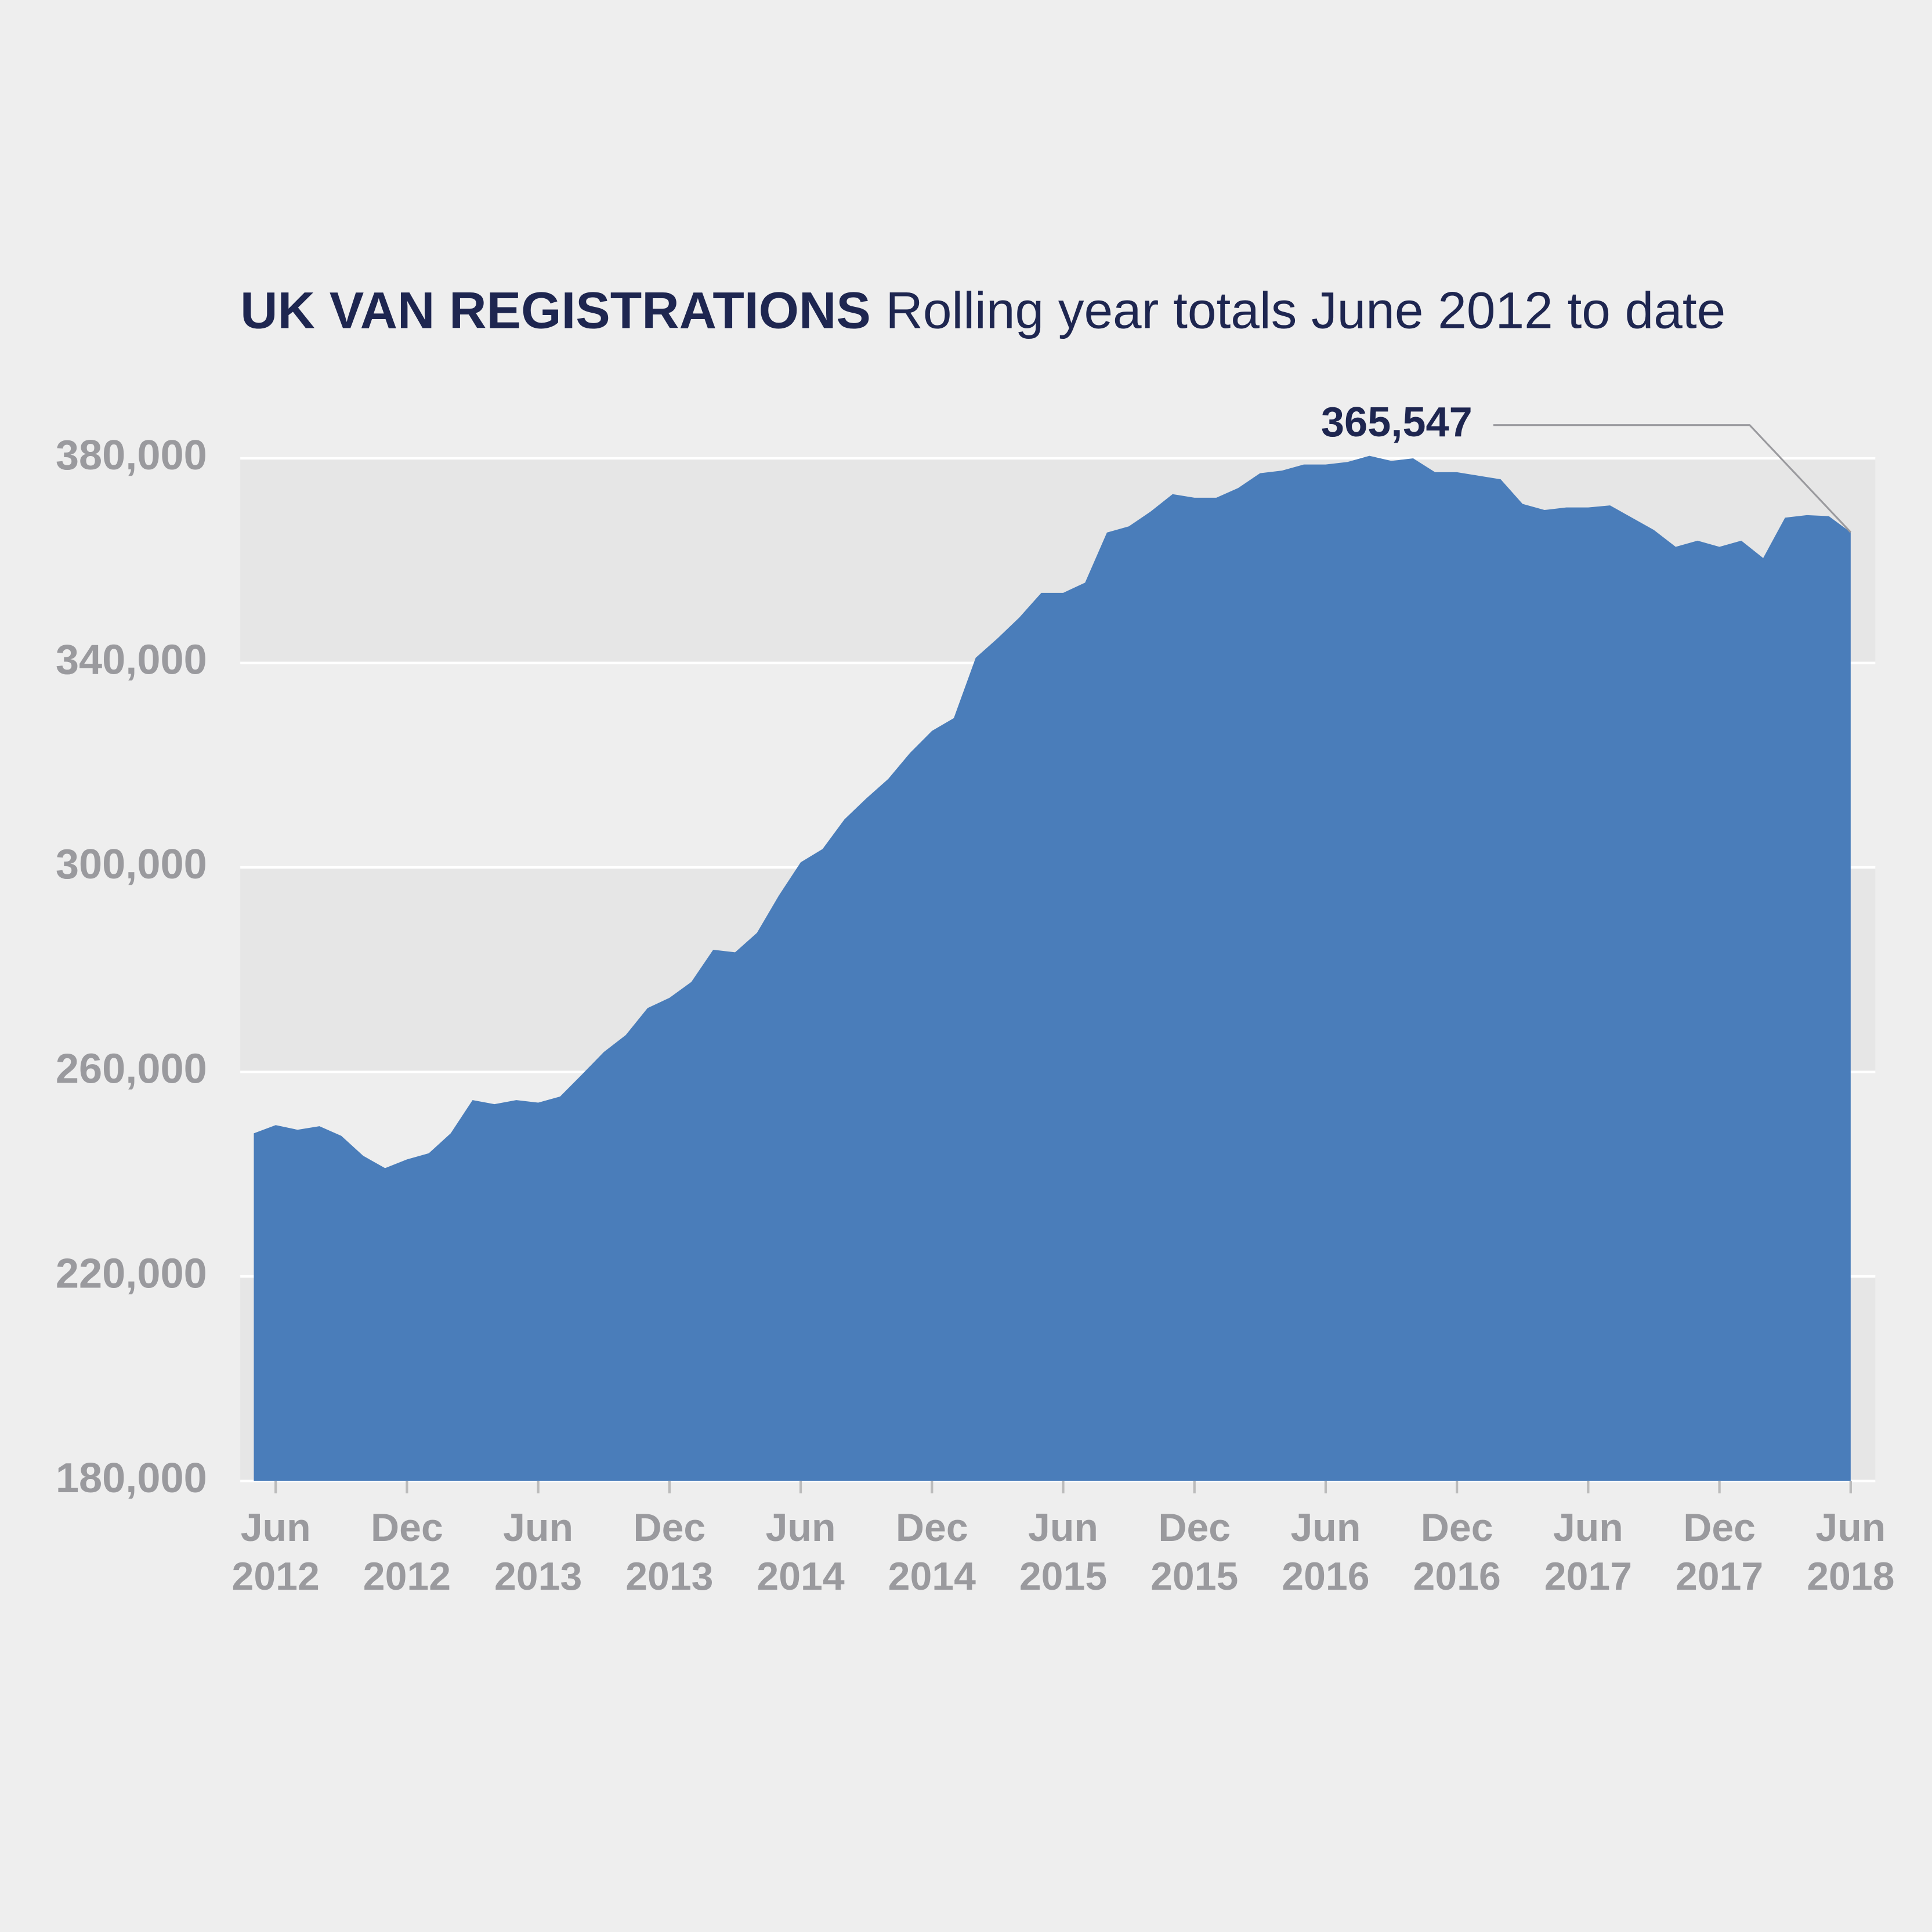 This screenshot has width=1932, height=1932. Describe the element at coordinates (131, 1478) in the screenshot. I see `y-tick-label: 180,000` at that location.